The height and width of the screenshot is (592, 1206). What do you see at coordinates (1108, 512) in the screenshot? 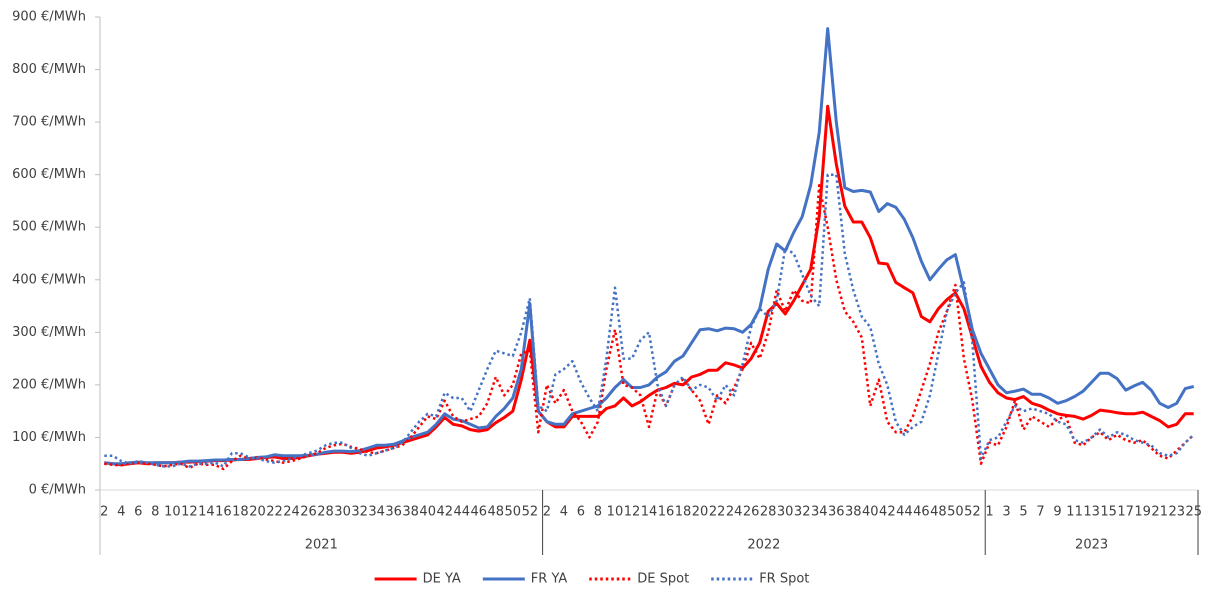
I see `x-tick-label: 15` at bounding box center [1108, 512].